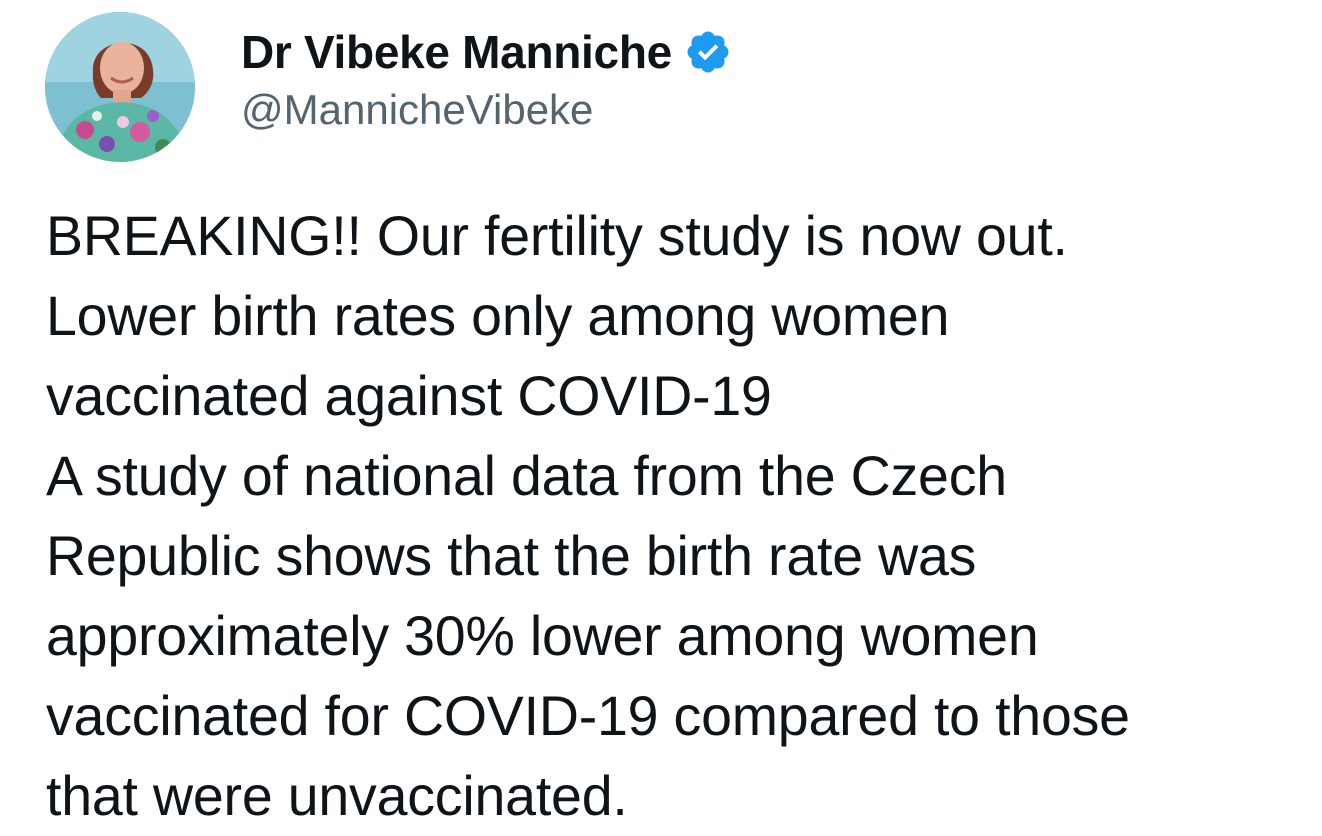  What do you see at coordinates (417, 109) in the screenshot?
I see `author-handle: @MannicheVibeke` at bounding box center [417, 109].